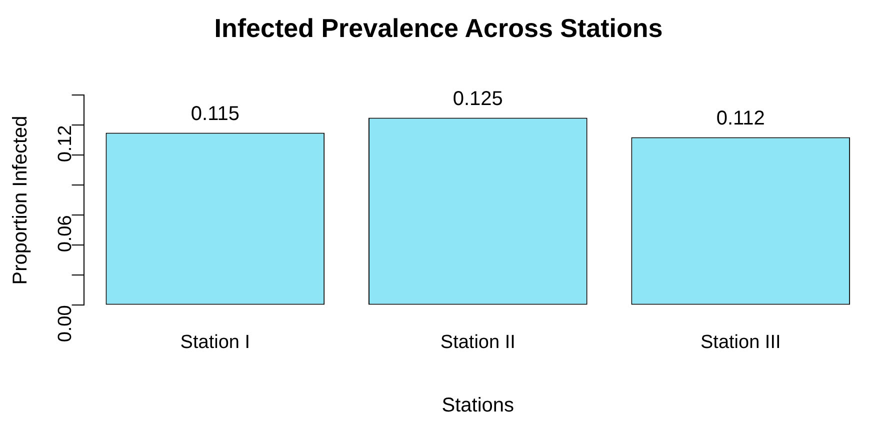 The image size is (877, 427). I want to click on y-tick-label: 0.12, so click(65, 143).